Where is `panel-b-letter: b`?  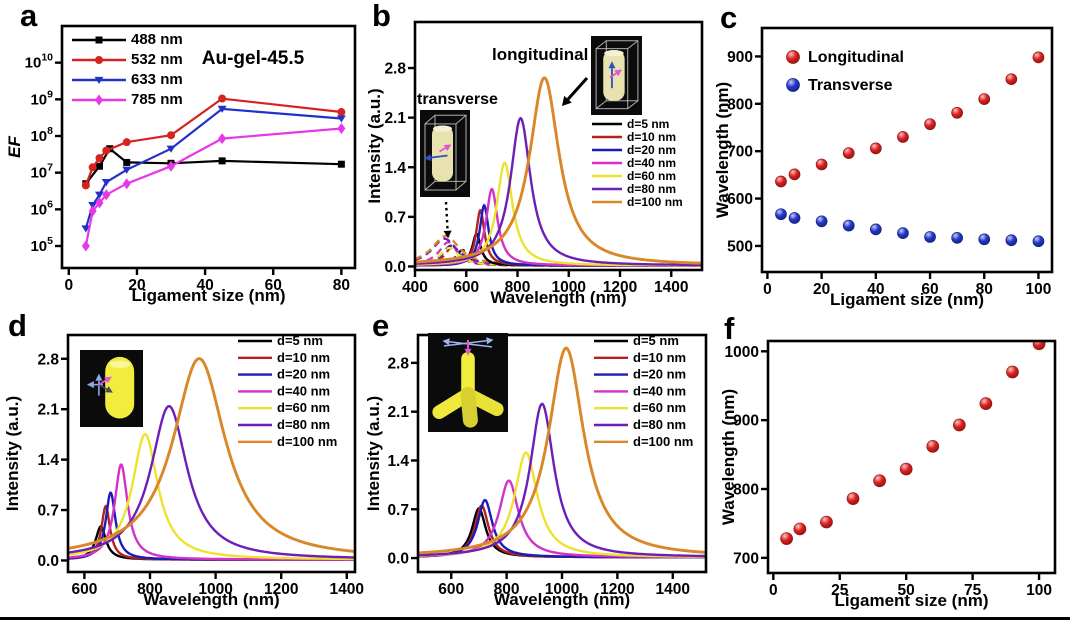
panel-b-letter: b is located at coordinates (381, 16).